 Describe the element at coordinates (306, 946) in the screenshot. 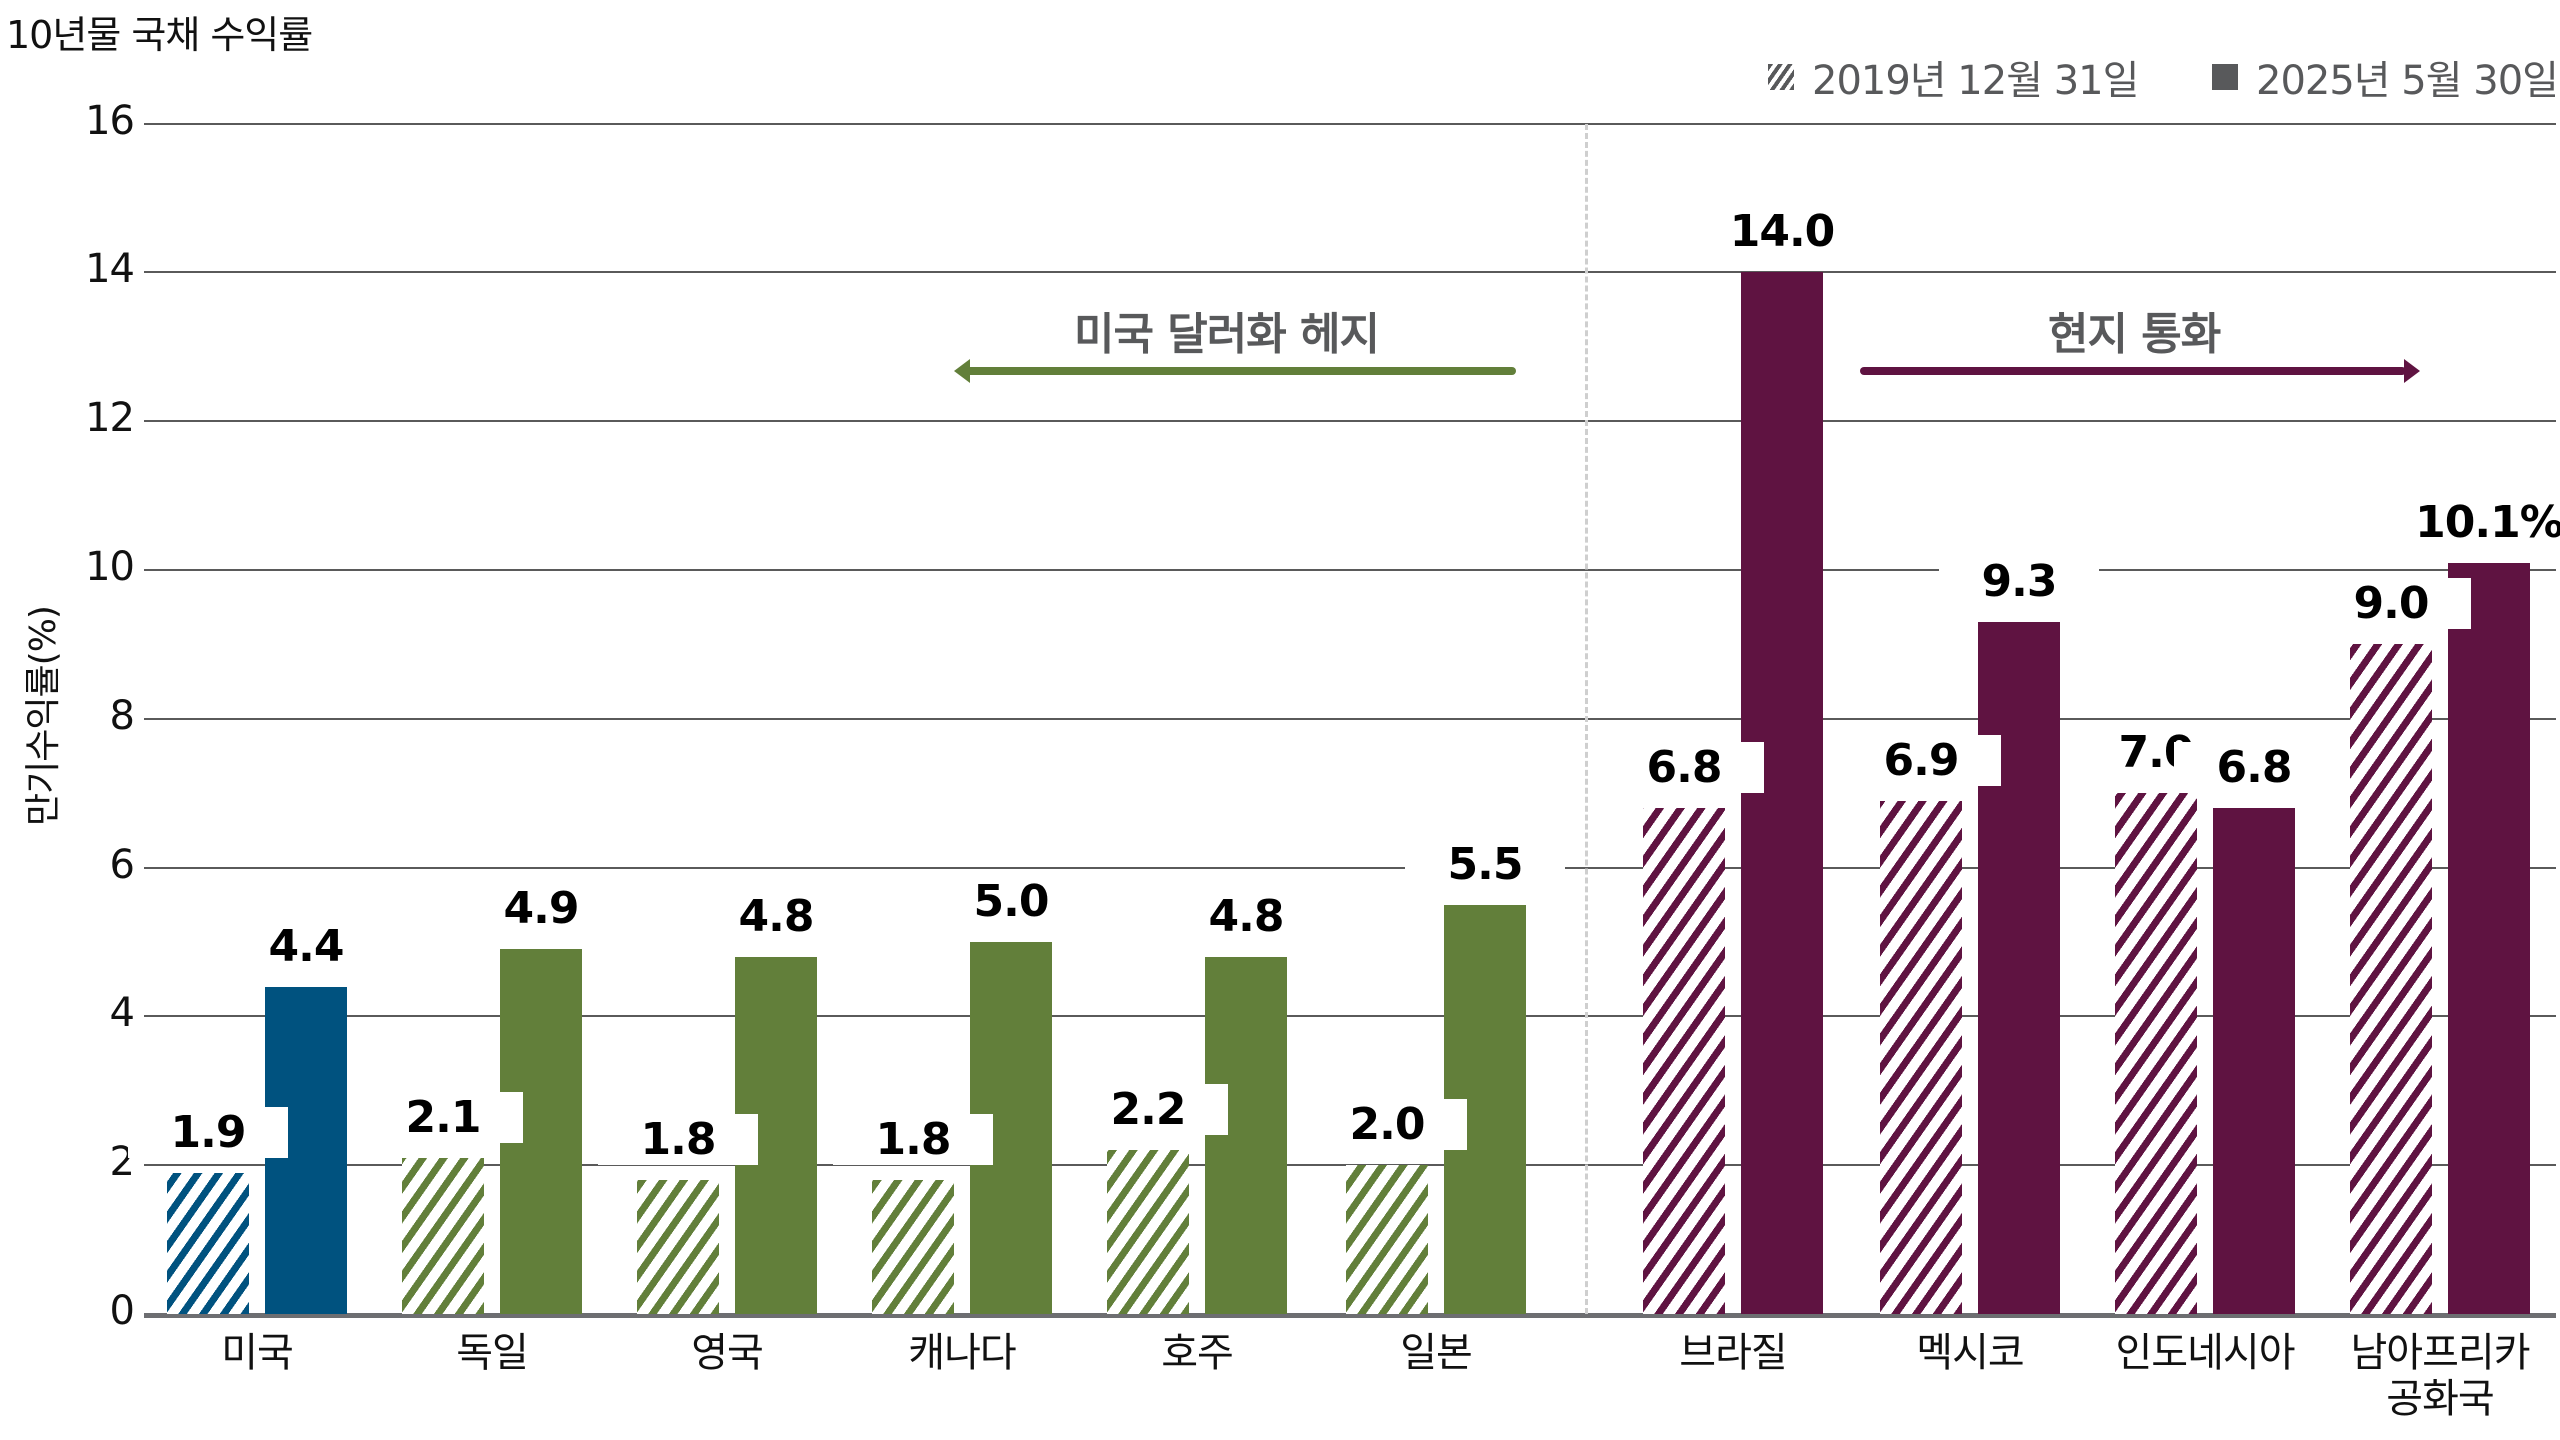

I see `value-label-2025: 4.4` at that location.